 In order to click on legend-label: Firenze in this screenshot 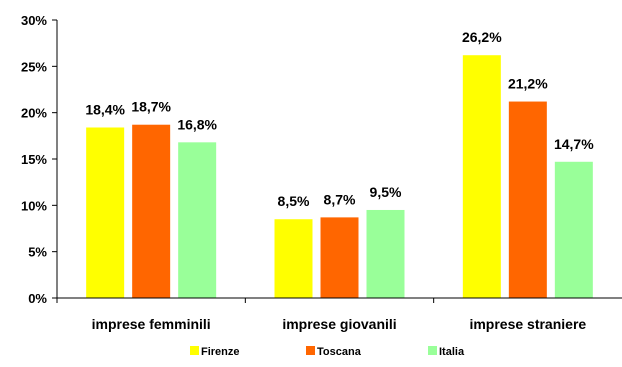, I will do `click(220, 352)`.